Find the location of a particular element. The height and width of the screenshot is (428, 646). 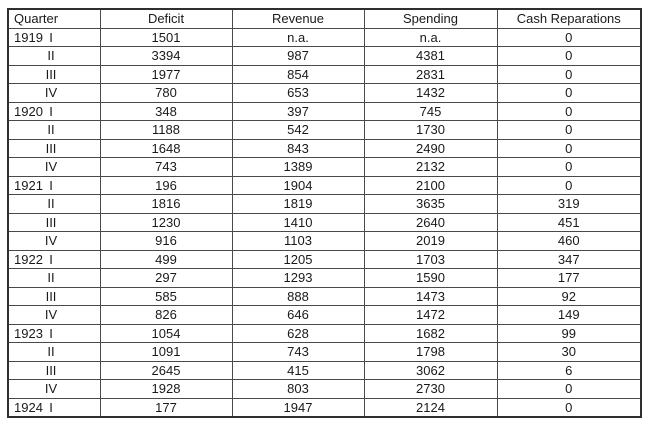

cell-deficit: 826 is located at coordinates (166, 315).